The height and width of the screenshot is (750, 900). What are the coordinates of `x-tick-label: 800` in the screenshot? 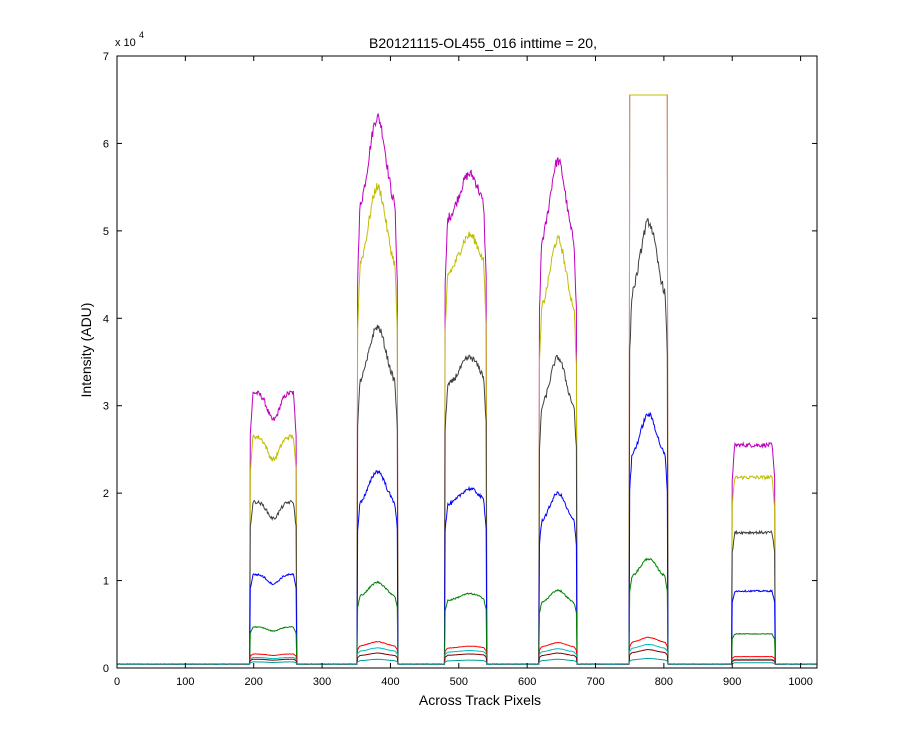 It's located at (664, 682).